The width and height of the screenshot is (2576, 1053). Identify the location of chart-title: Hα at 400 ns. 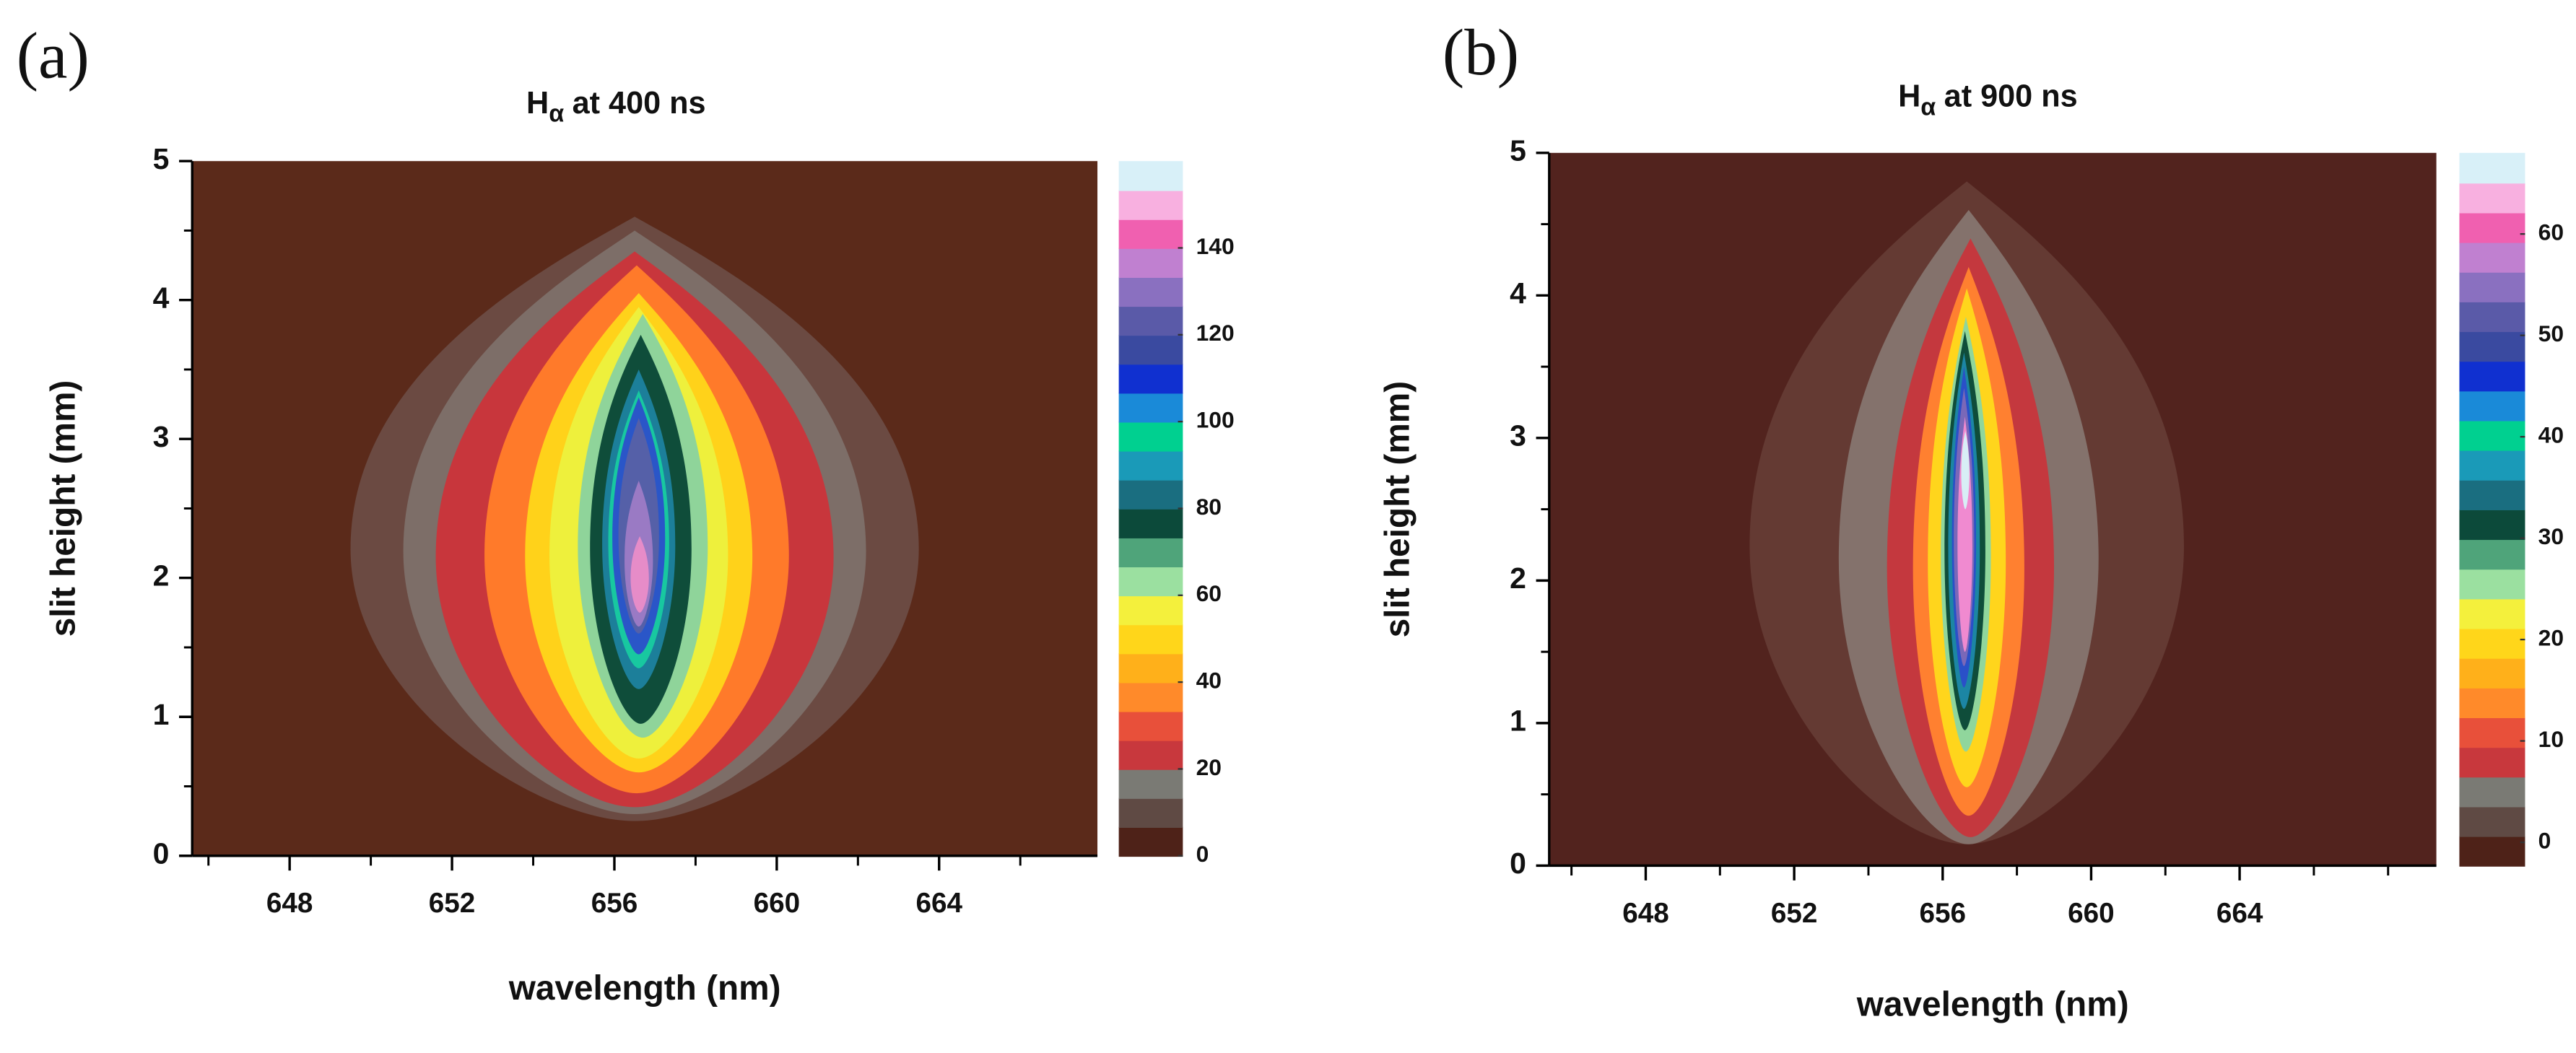
(616, 106).